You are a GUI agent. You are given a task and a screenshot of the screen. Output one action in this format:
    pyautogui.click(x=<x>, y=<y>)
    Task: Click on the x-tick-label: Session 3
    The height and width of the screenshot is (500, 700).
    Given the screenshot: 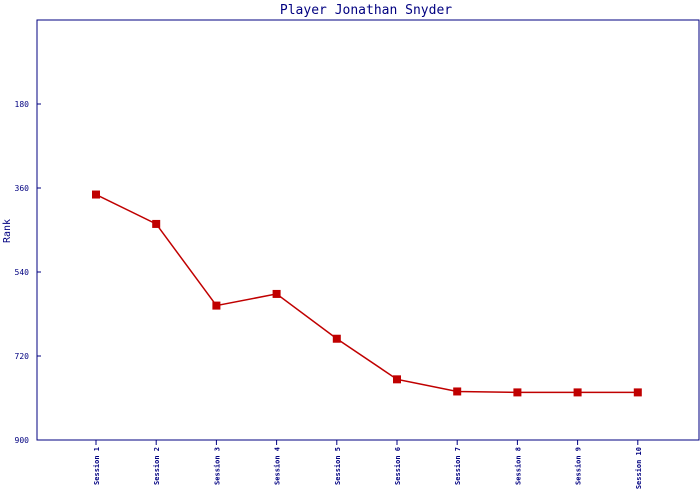 What is the action you would take?
    pyautogui.click(x=217, y=466)
    